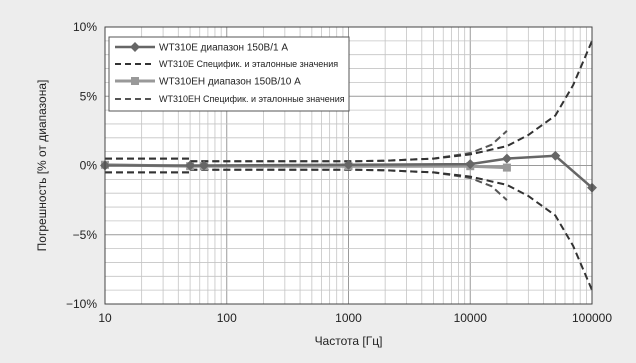 This screenshot has height=363, width=636. Describe the element at coordinates (252, 99) in the screenshot. I see `legend-label-wt310eh-spec: WT310EH Специфик. и эталонные значения` at that location.